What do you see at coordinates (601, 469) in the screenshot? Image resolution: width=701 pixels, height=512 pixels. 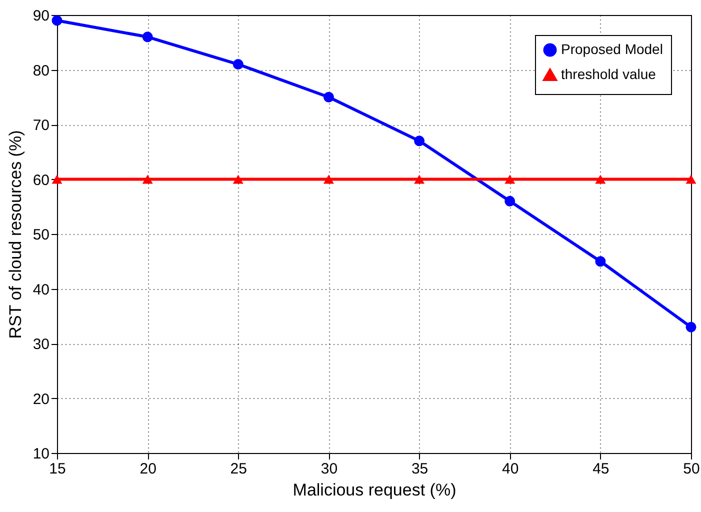 I see `x-tick-label: 45` at bounding box center [601, 469].